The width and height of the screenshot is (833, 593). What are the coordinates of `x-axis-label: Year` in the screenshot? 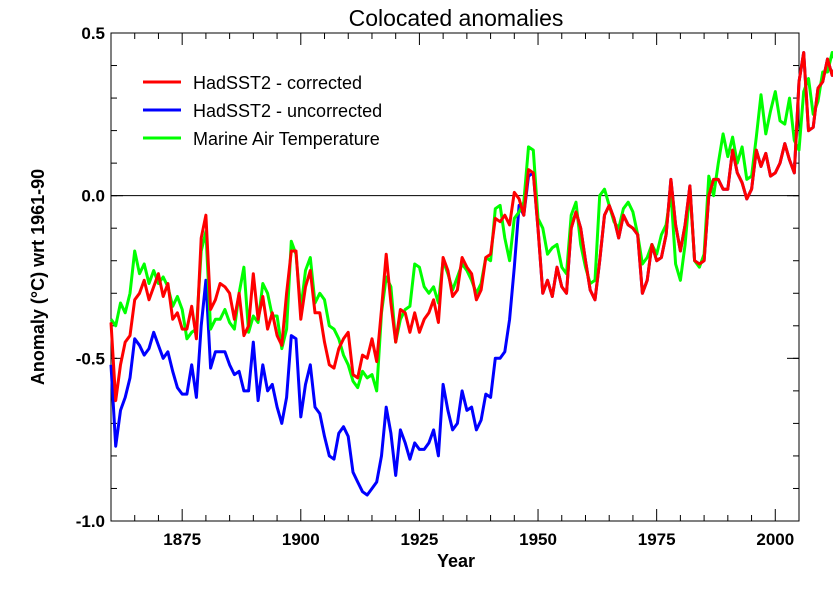 It's located at (456, 561).